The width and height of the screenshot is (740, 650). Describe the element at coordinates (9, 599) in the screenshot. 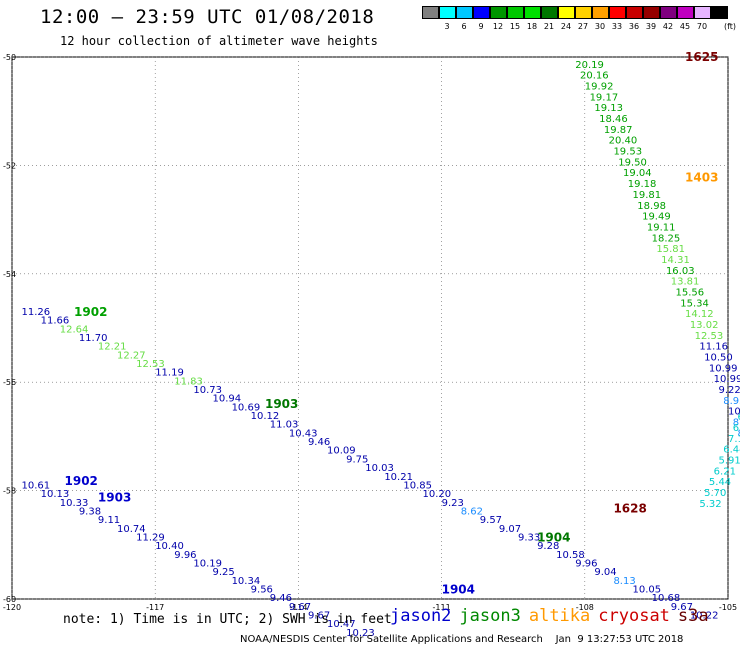

I see `lat-tick-label: -60` at that location.